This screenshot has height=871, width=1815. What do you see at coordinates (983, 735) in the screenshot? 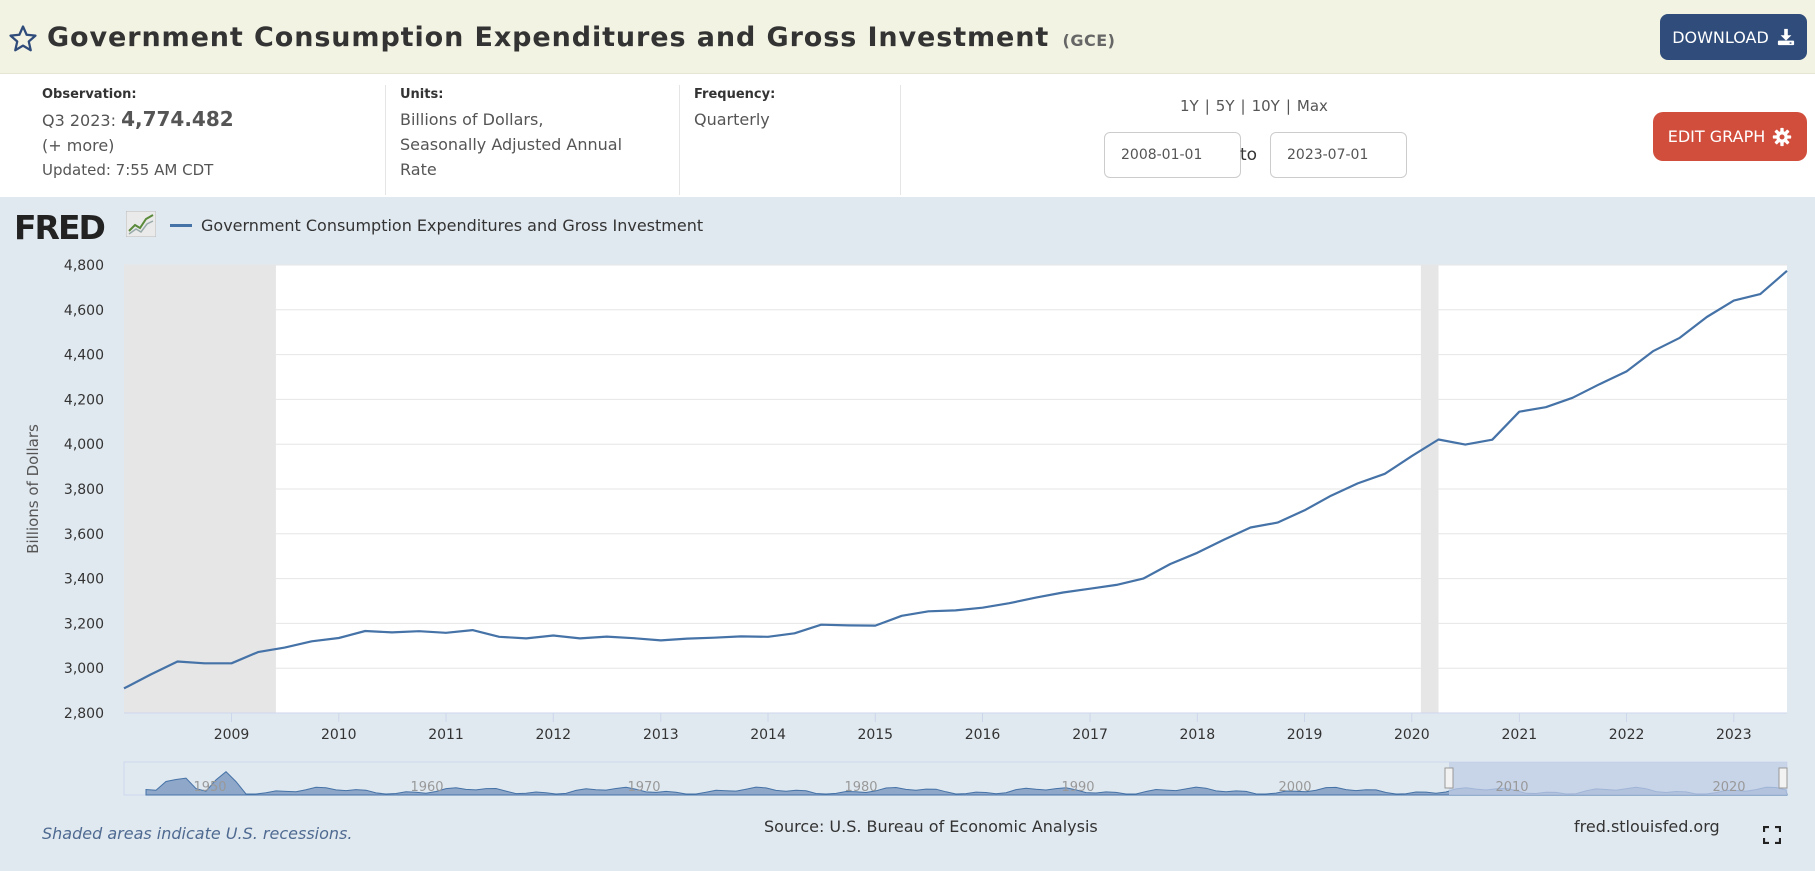
I see `x-tick-label: 2016` at bounding box center [983, 735].